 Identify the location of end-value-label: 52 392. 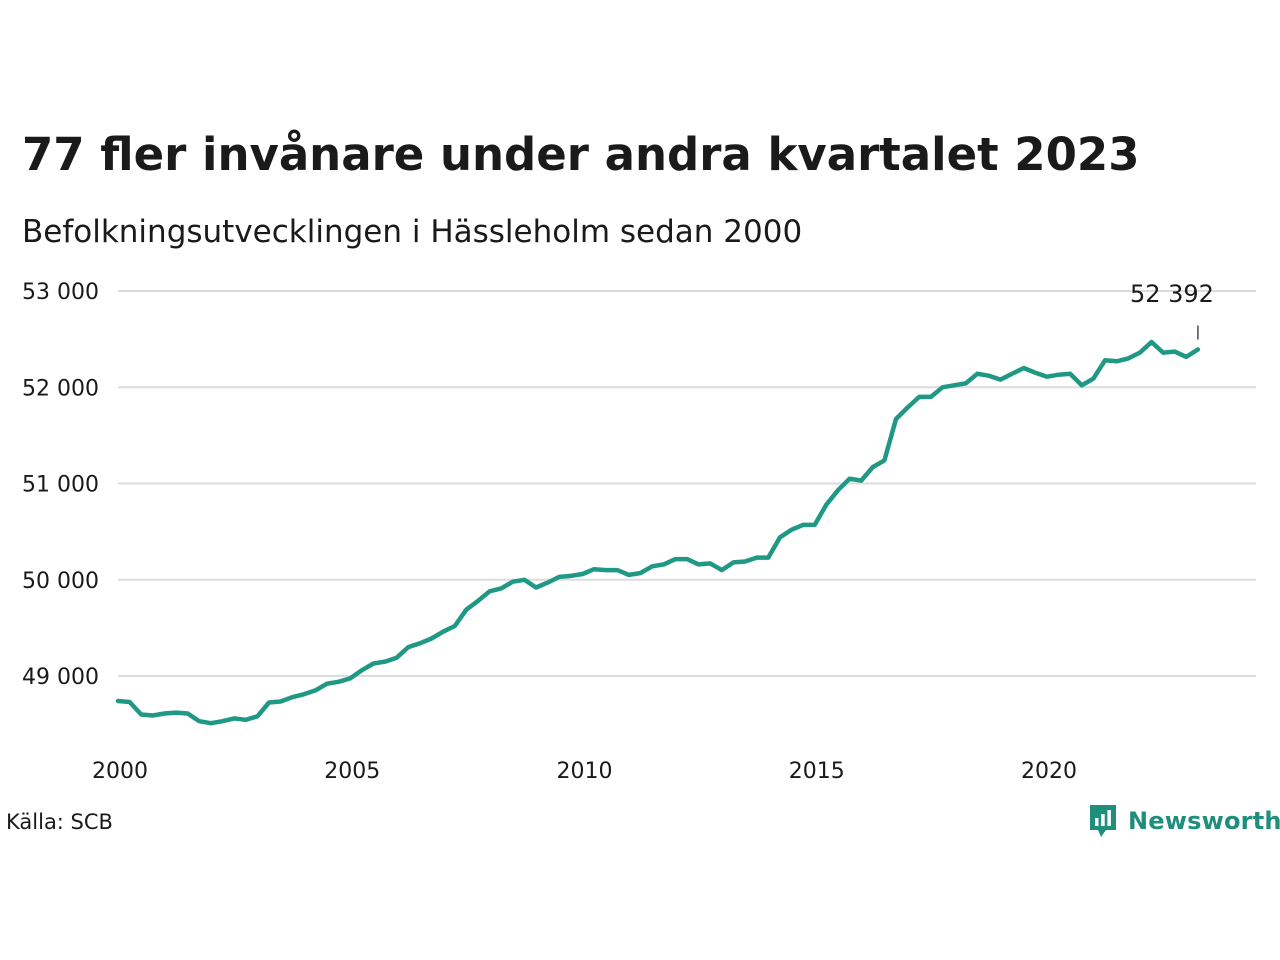
(1172, 294).